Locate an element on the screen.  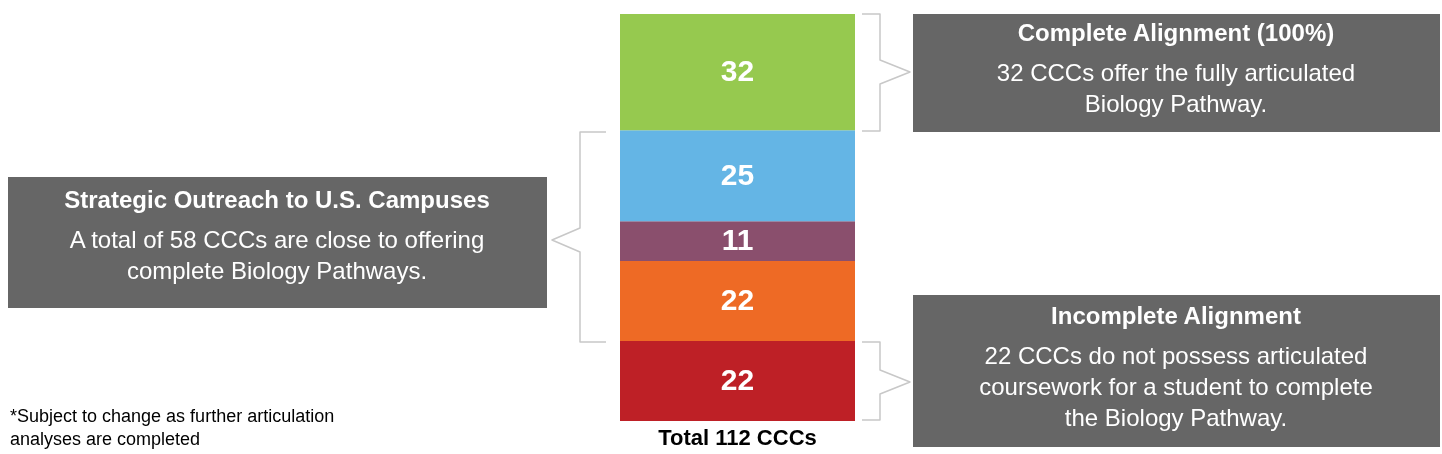
text: Strategic Outreach to U.S. Campuses is located at coordinates (277, 199).